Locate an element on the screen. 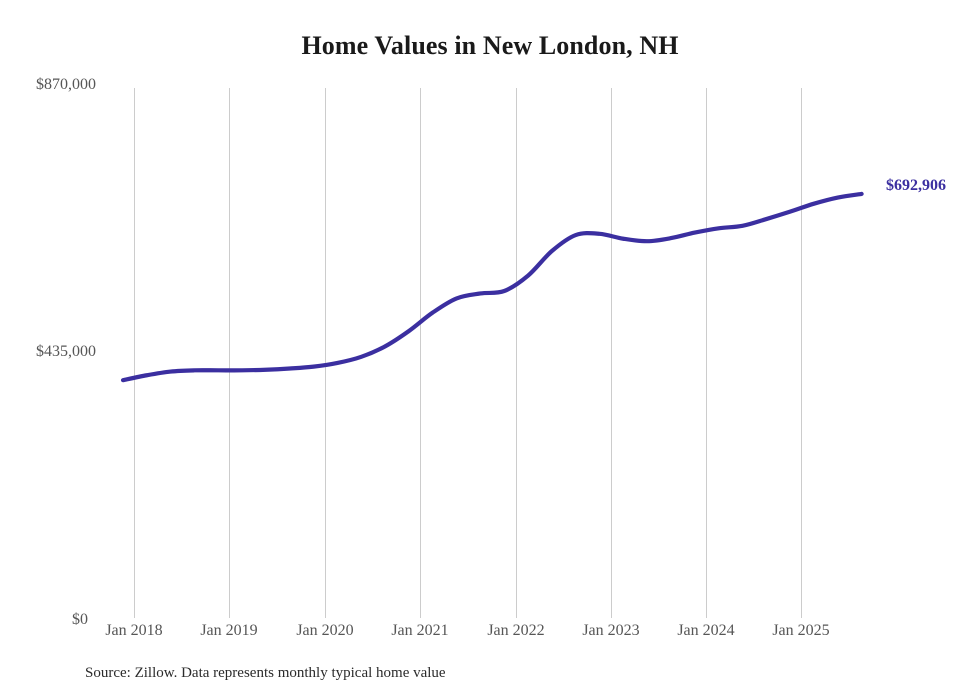 The height and width of the screenshot is (699, 980). x-axis-label-jan-2024: Jan 2024 is located at coordinates (706, 630).